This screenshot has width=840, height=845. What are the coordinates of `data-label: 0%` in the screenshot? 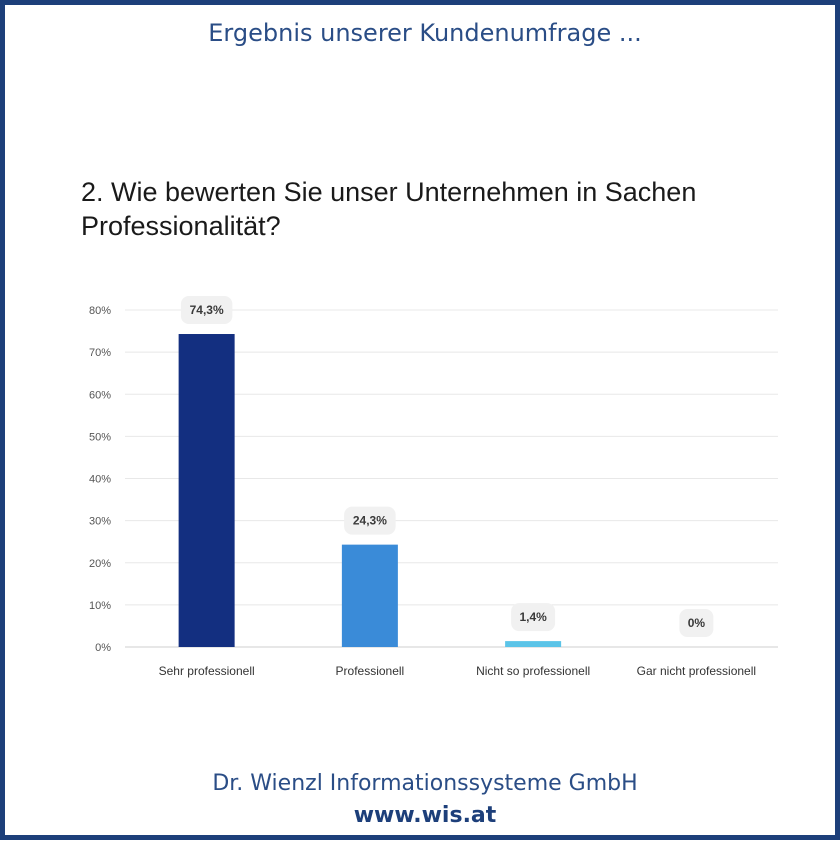 It's located at (697, 623).